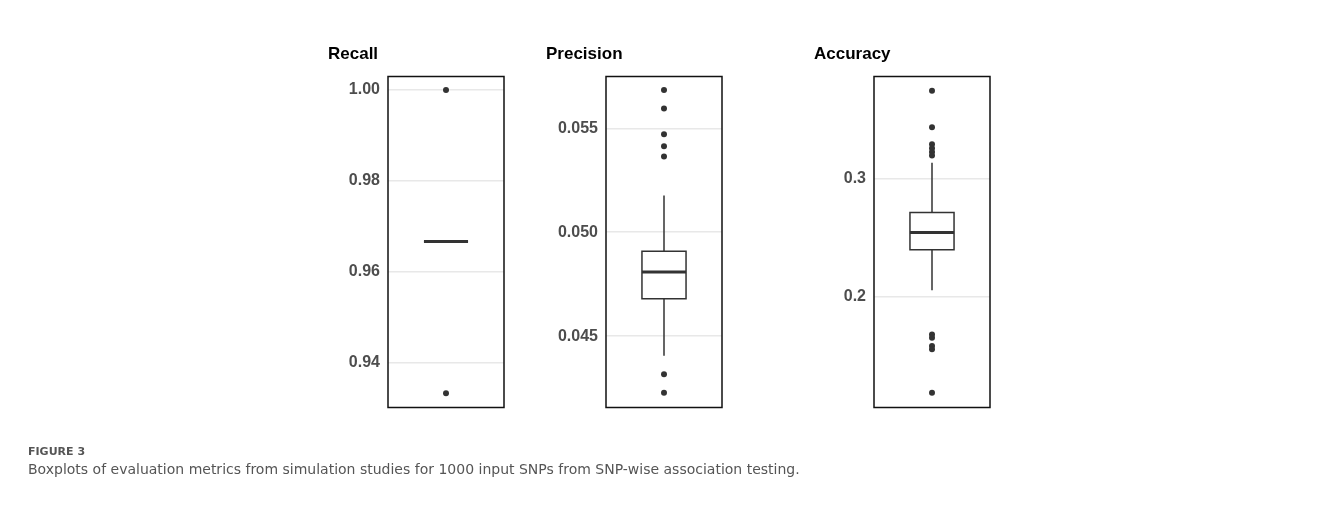 The image size is (1320, 505). I want to click on y-tick-label: 1.00, so click(364, 89).